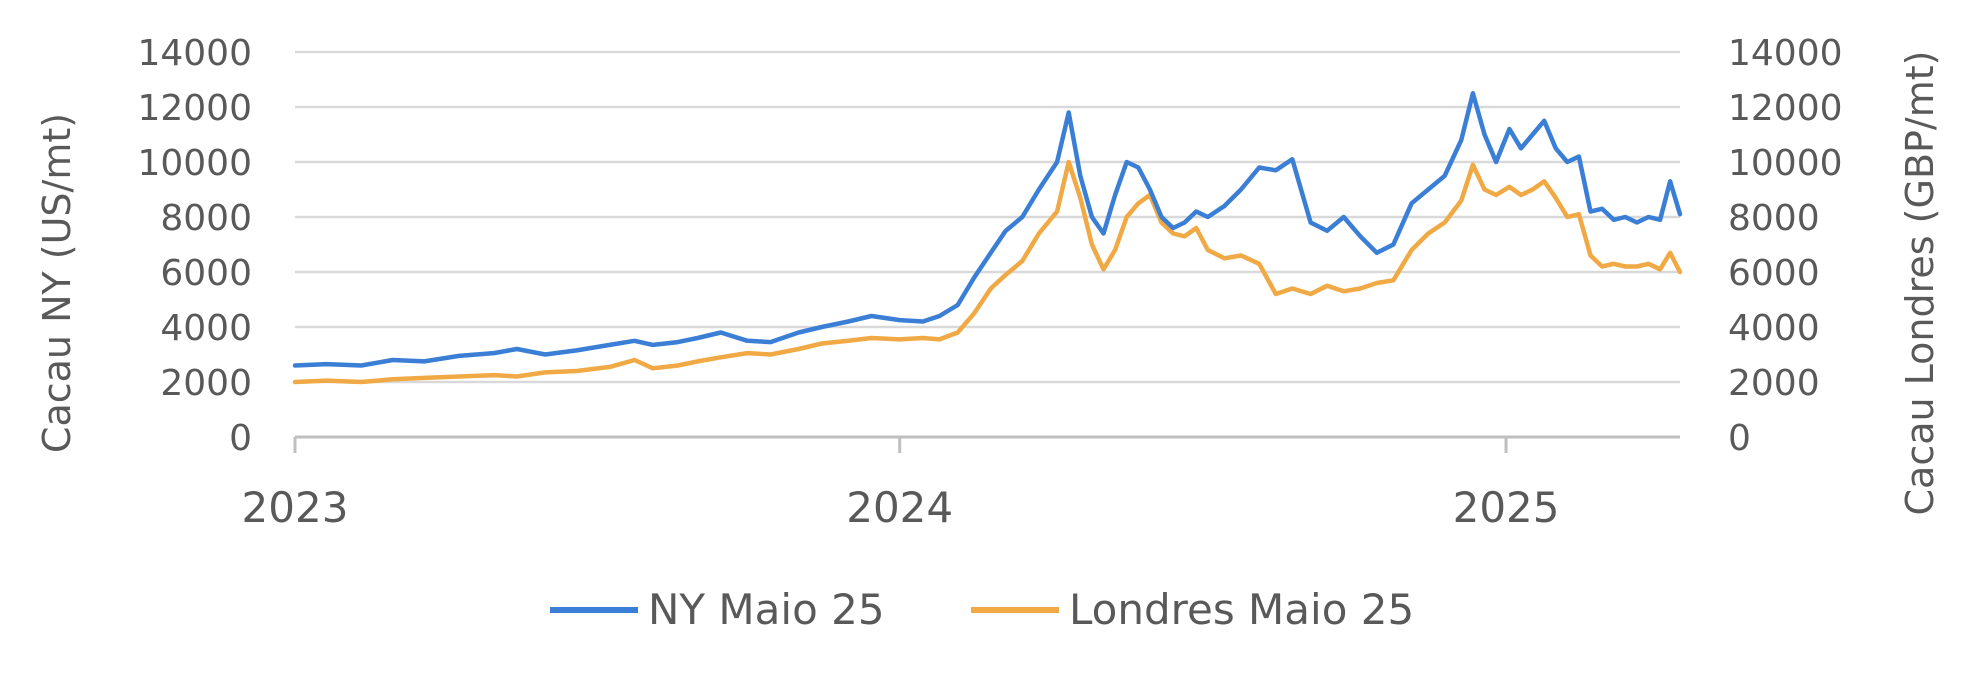  I want to click on y-right-tick-label: 4000, so click(1774, 328).